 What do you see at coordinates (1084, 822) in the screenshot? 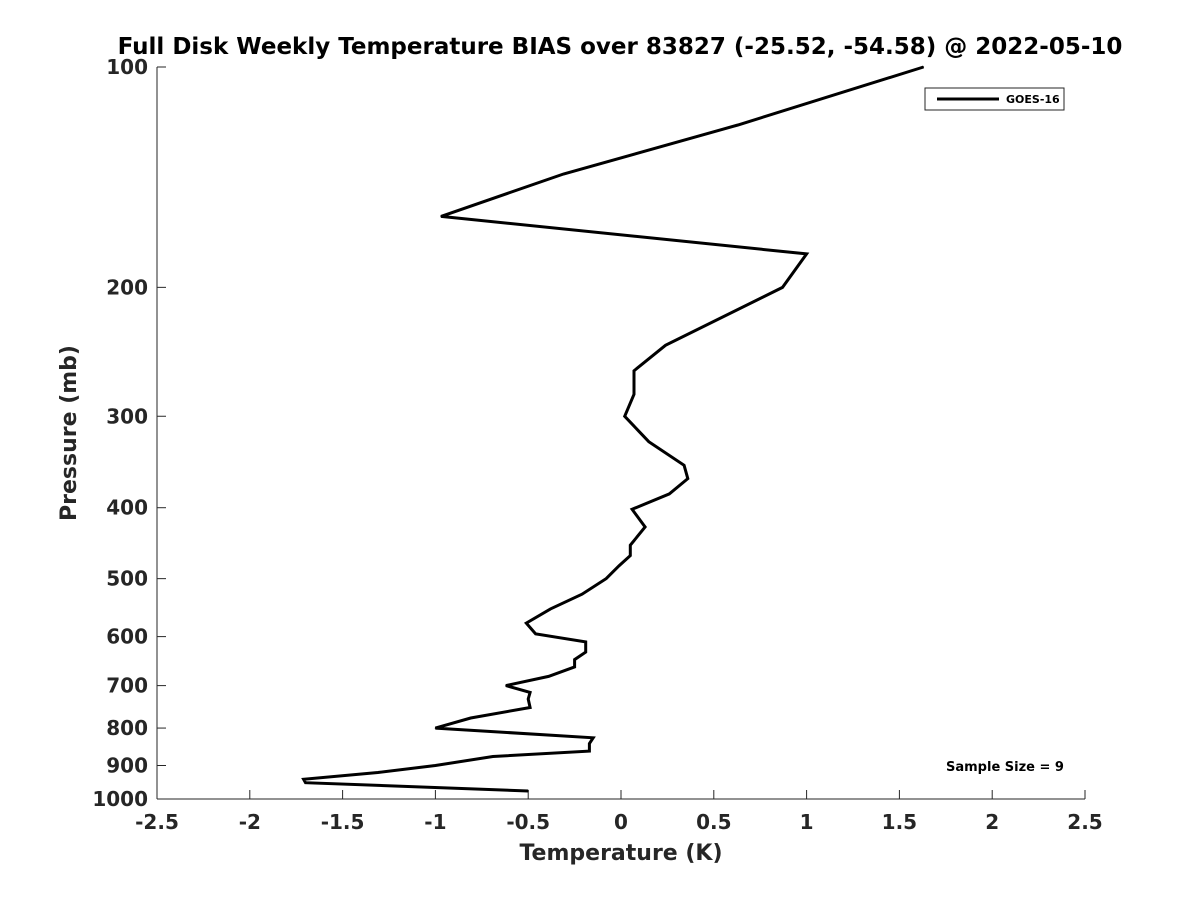
I see `x-tick-label: 2.5` at bounding box center [1084, 822].